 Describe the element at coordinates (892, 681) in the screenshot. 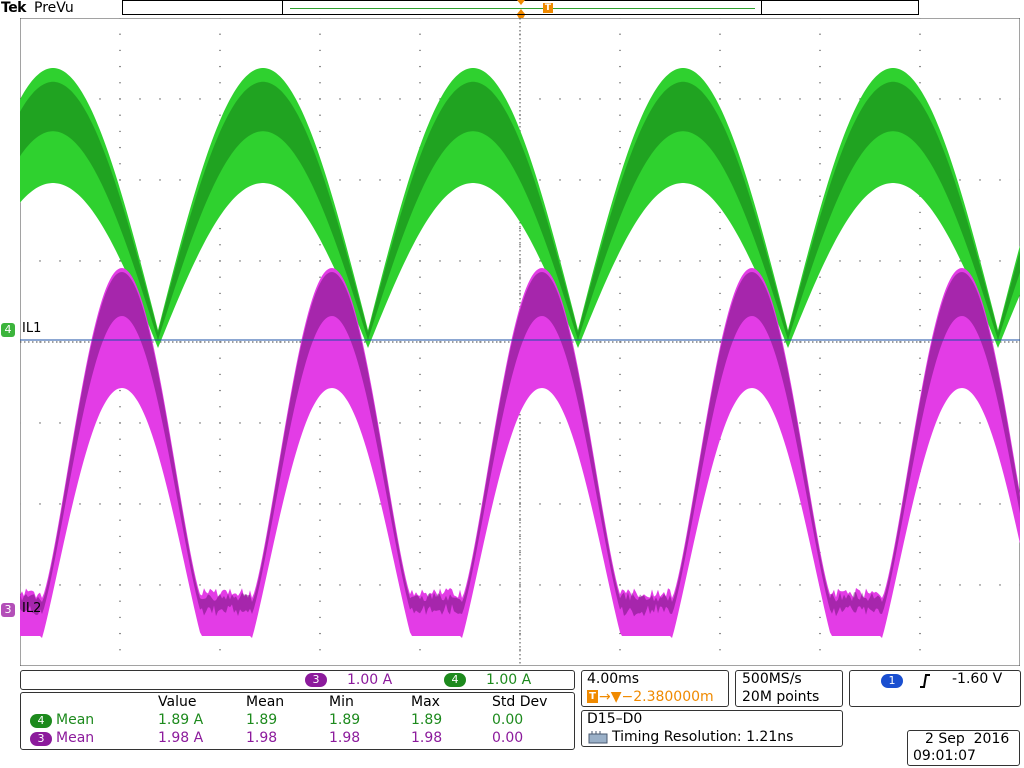

I see `trigger-channel-badge: 1` at that location.